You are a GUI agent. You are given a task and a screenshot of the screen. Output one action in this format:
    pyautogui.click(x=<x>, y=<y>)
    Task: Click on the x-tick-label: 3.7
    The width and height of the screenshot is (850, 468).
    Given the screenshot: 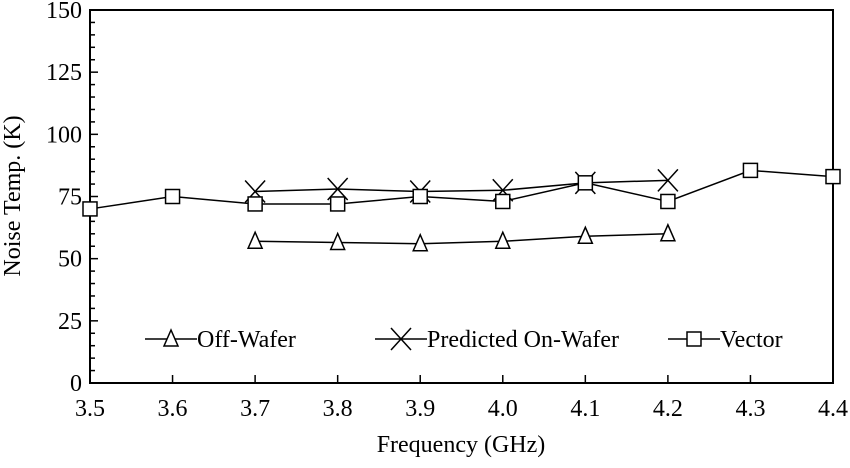 What is the action you would take?
    pyautogui.click(x=255, y=409)
    